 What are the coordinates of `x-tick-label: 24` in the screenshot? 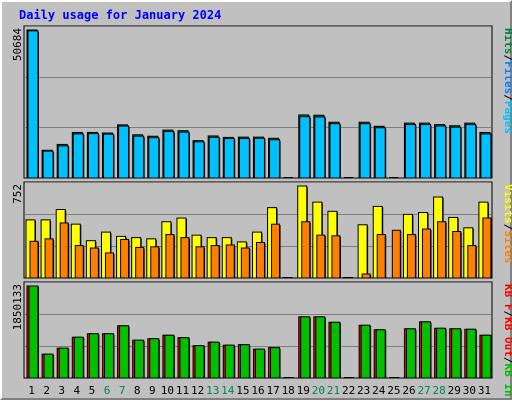 It's located at (379, 390).